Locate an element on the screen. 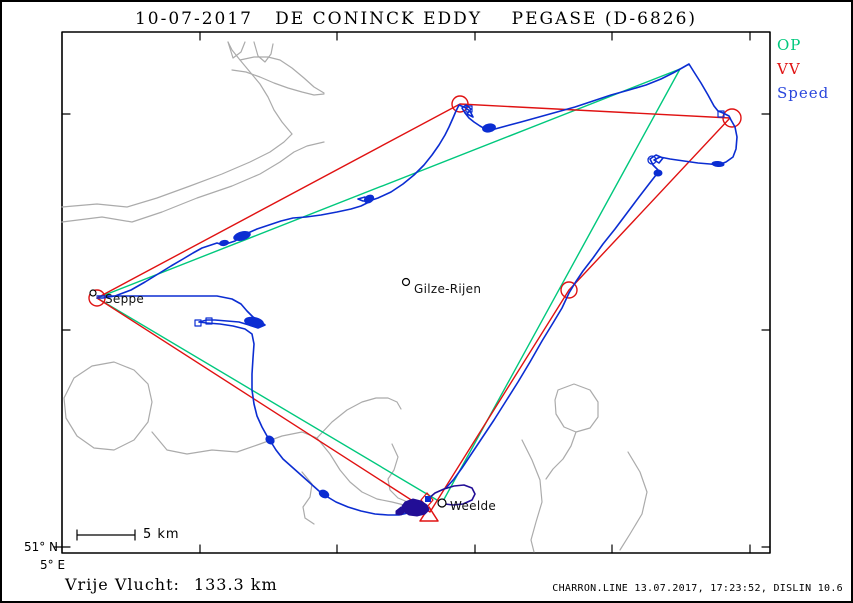 The image size is (853, 603). track-speed-west-leg is located at coordinates (252, 405).